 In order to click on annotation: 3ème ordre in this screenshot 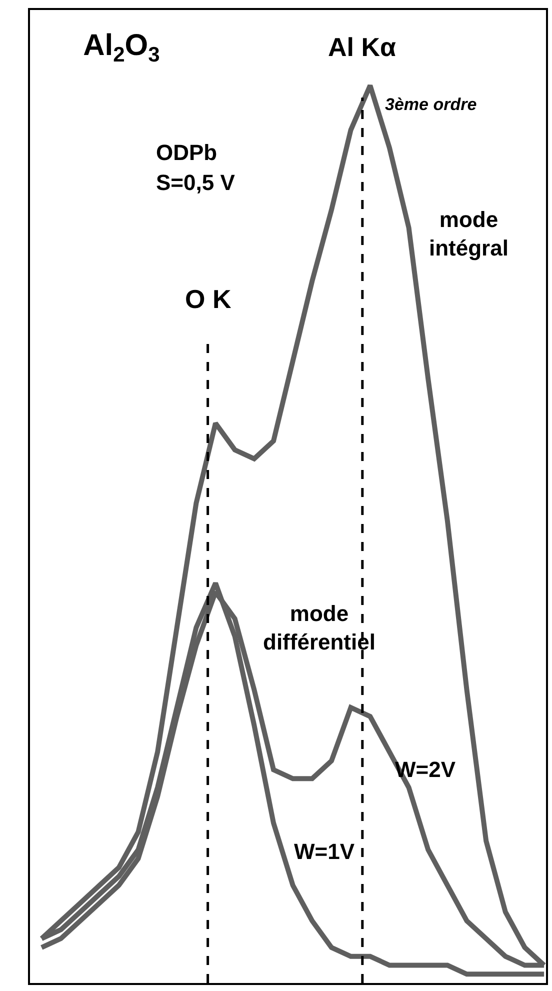, I will do `click(431, 104)`.